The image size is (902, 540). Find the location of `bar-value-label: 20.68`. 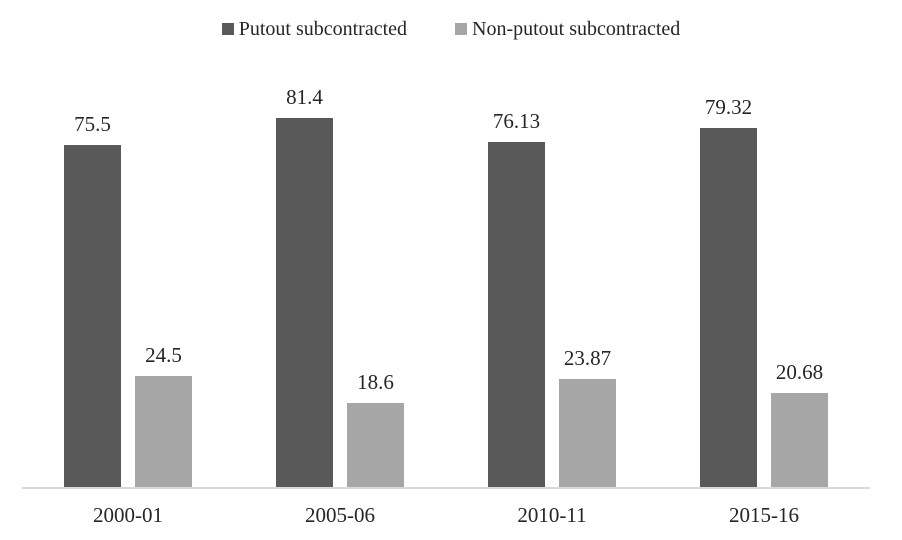

bar-value-label: 20.68 is located at coordinates (799, 372).